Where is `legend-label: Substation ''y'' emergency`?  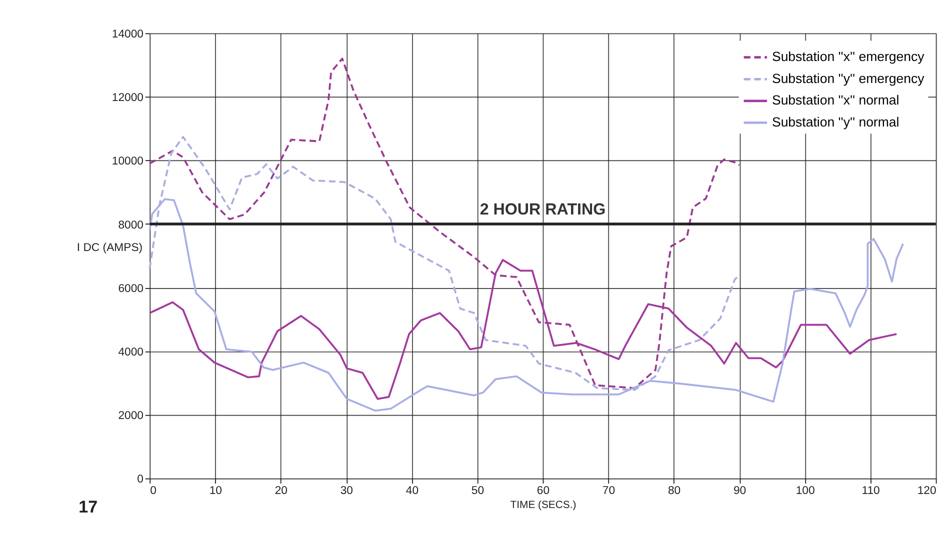 legend-label: Substation ''y'' emergency is located at coordinates (848, 78).